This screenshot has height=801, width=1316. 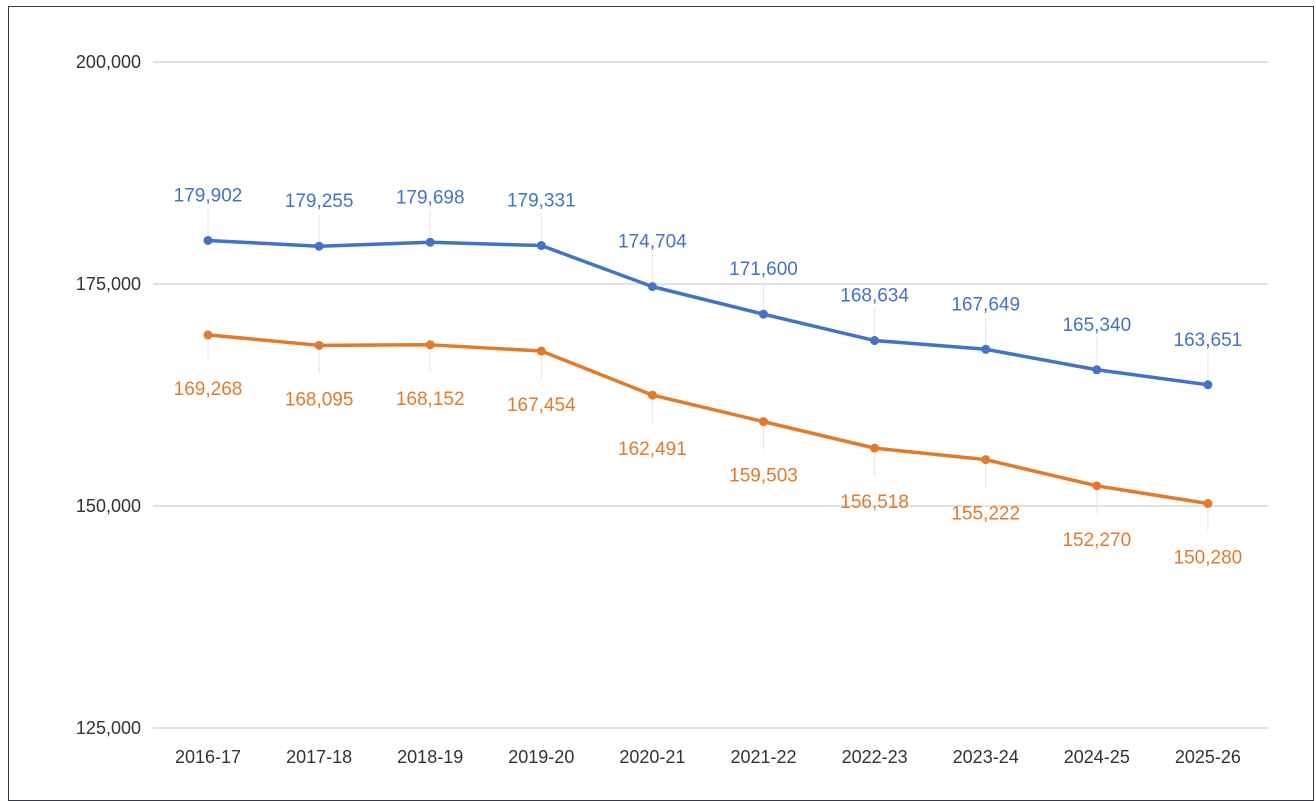 What do you see at coordinates (652, 757) in the screenshot?
I see `x-tick-label: 2020-21` at bounding box center [652, 757].